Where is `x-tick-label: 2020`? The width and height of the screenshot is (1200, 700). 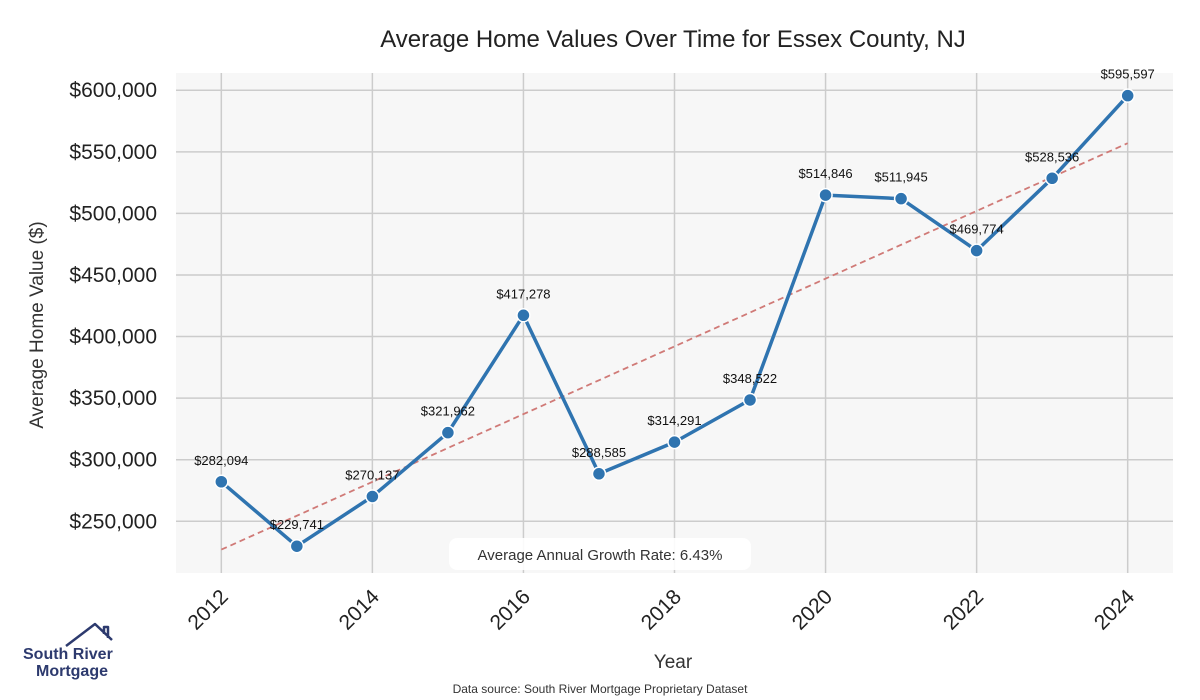
x-tick-label: 2020 is located at coordinates (812, 609).